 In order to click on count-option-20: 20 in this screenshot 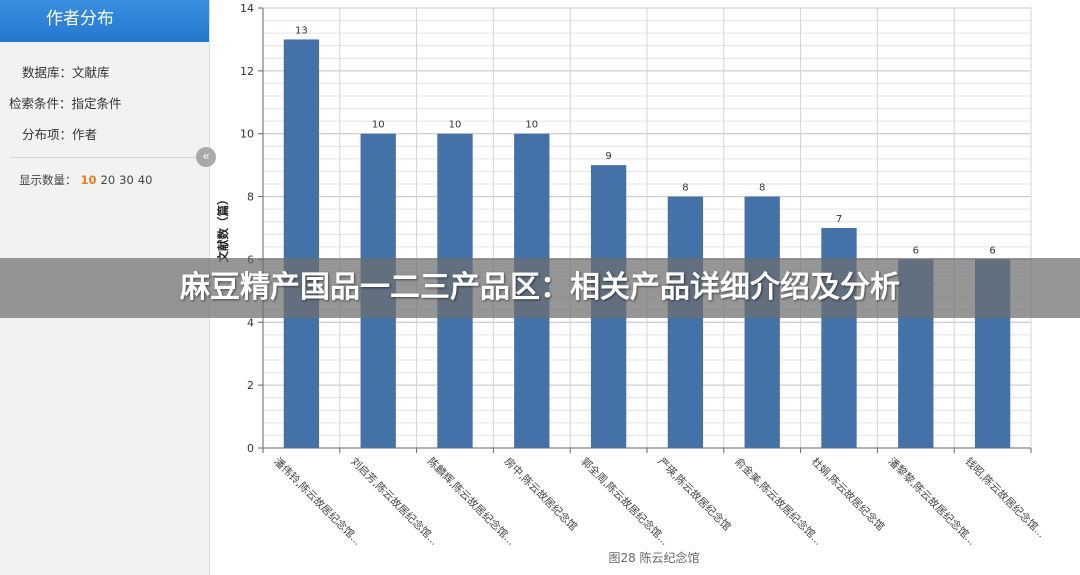, I will do `click(108, 180)`.